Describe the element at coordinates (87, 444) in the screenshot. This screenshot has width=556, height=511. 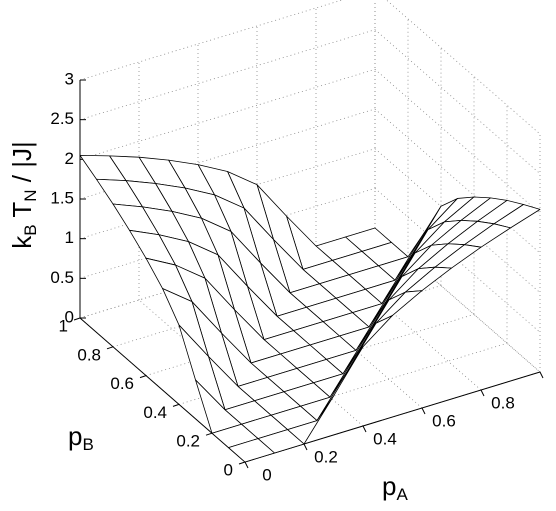
I see `y-label-sub: B` at that location.